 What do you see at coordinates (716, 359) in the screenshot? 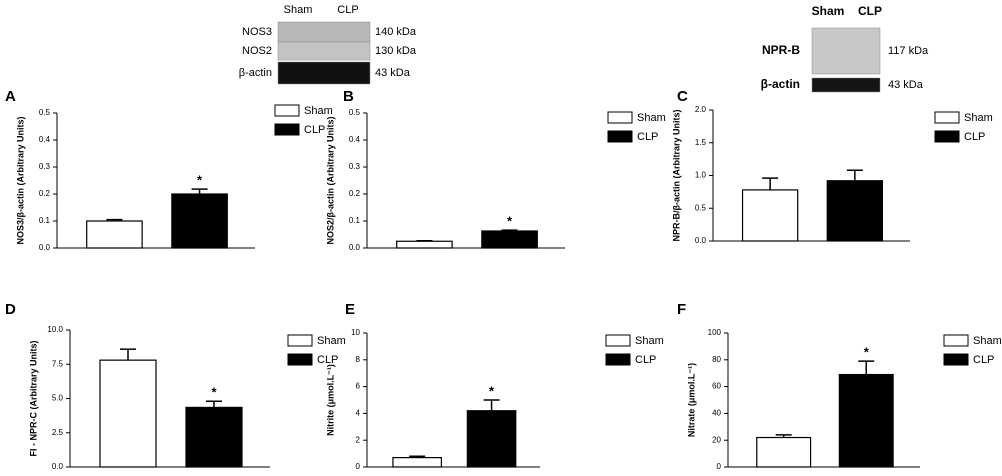
I see `y-tick-label: 80` at bounding box center [716, 359].